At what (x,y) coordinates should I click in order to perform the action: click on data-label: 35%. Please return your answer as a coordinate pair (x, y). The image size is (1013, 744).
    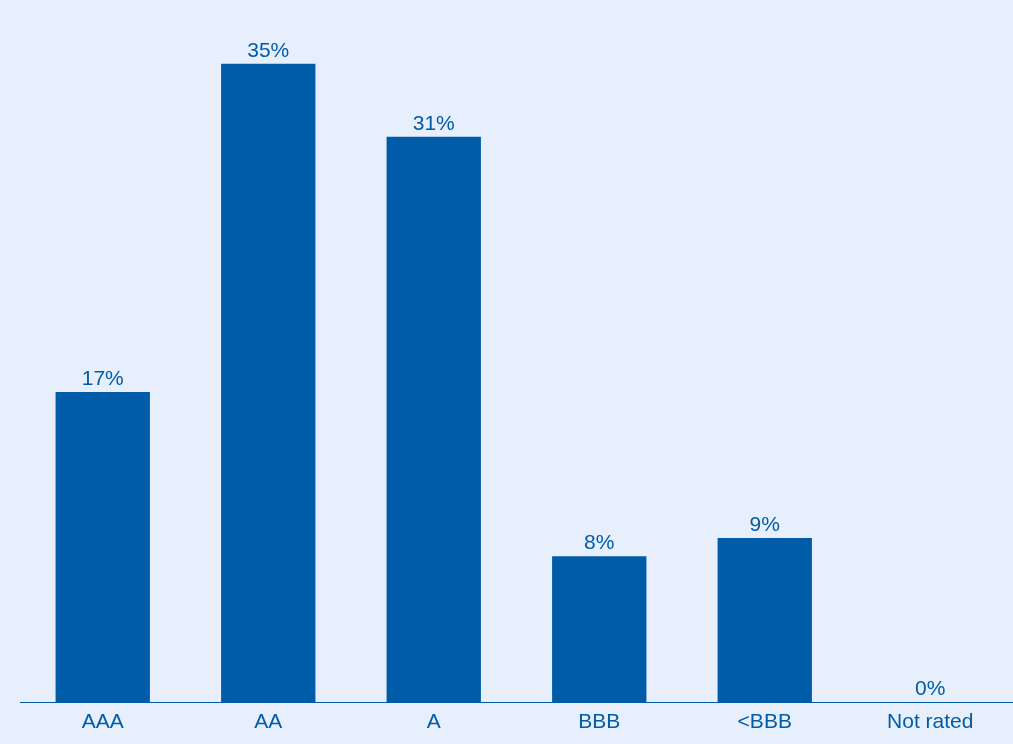
    Looking at the image, I should click on (268, 49).